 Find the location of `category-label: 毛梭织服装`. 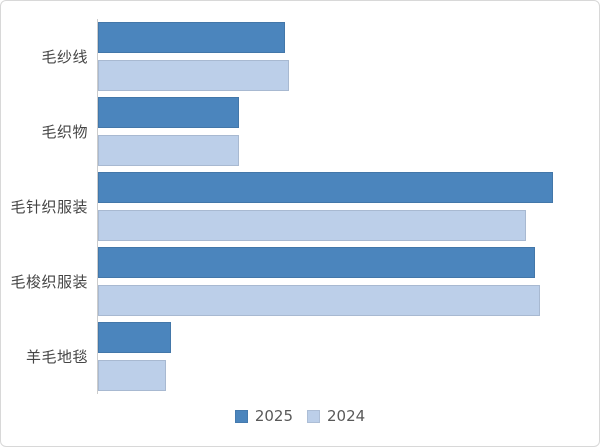

category-label: 毛梭织服装 is located at coordinates (49, 282).